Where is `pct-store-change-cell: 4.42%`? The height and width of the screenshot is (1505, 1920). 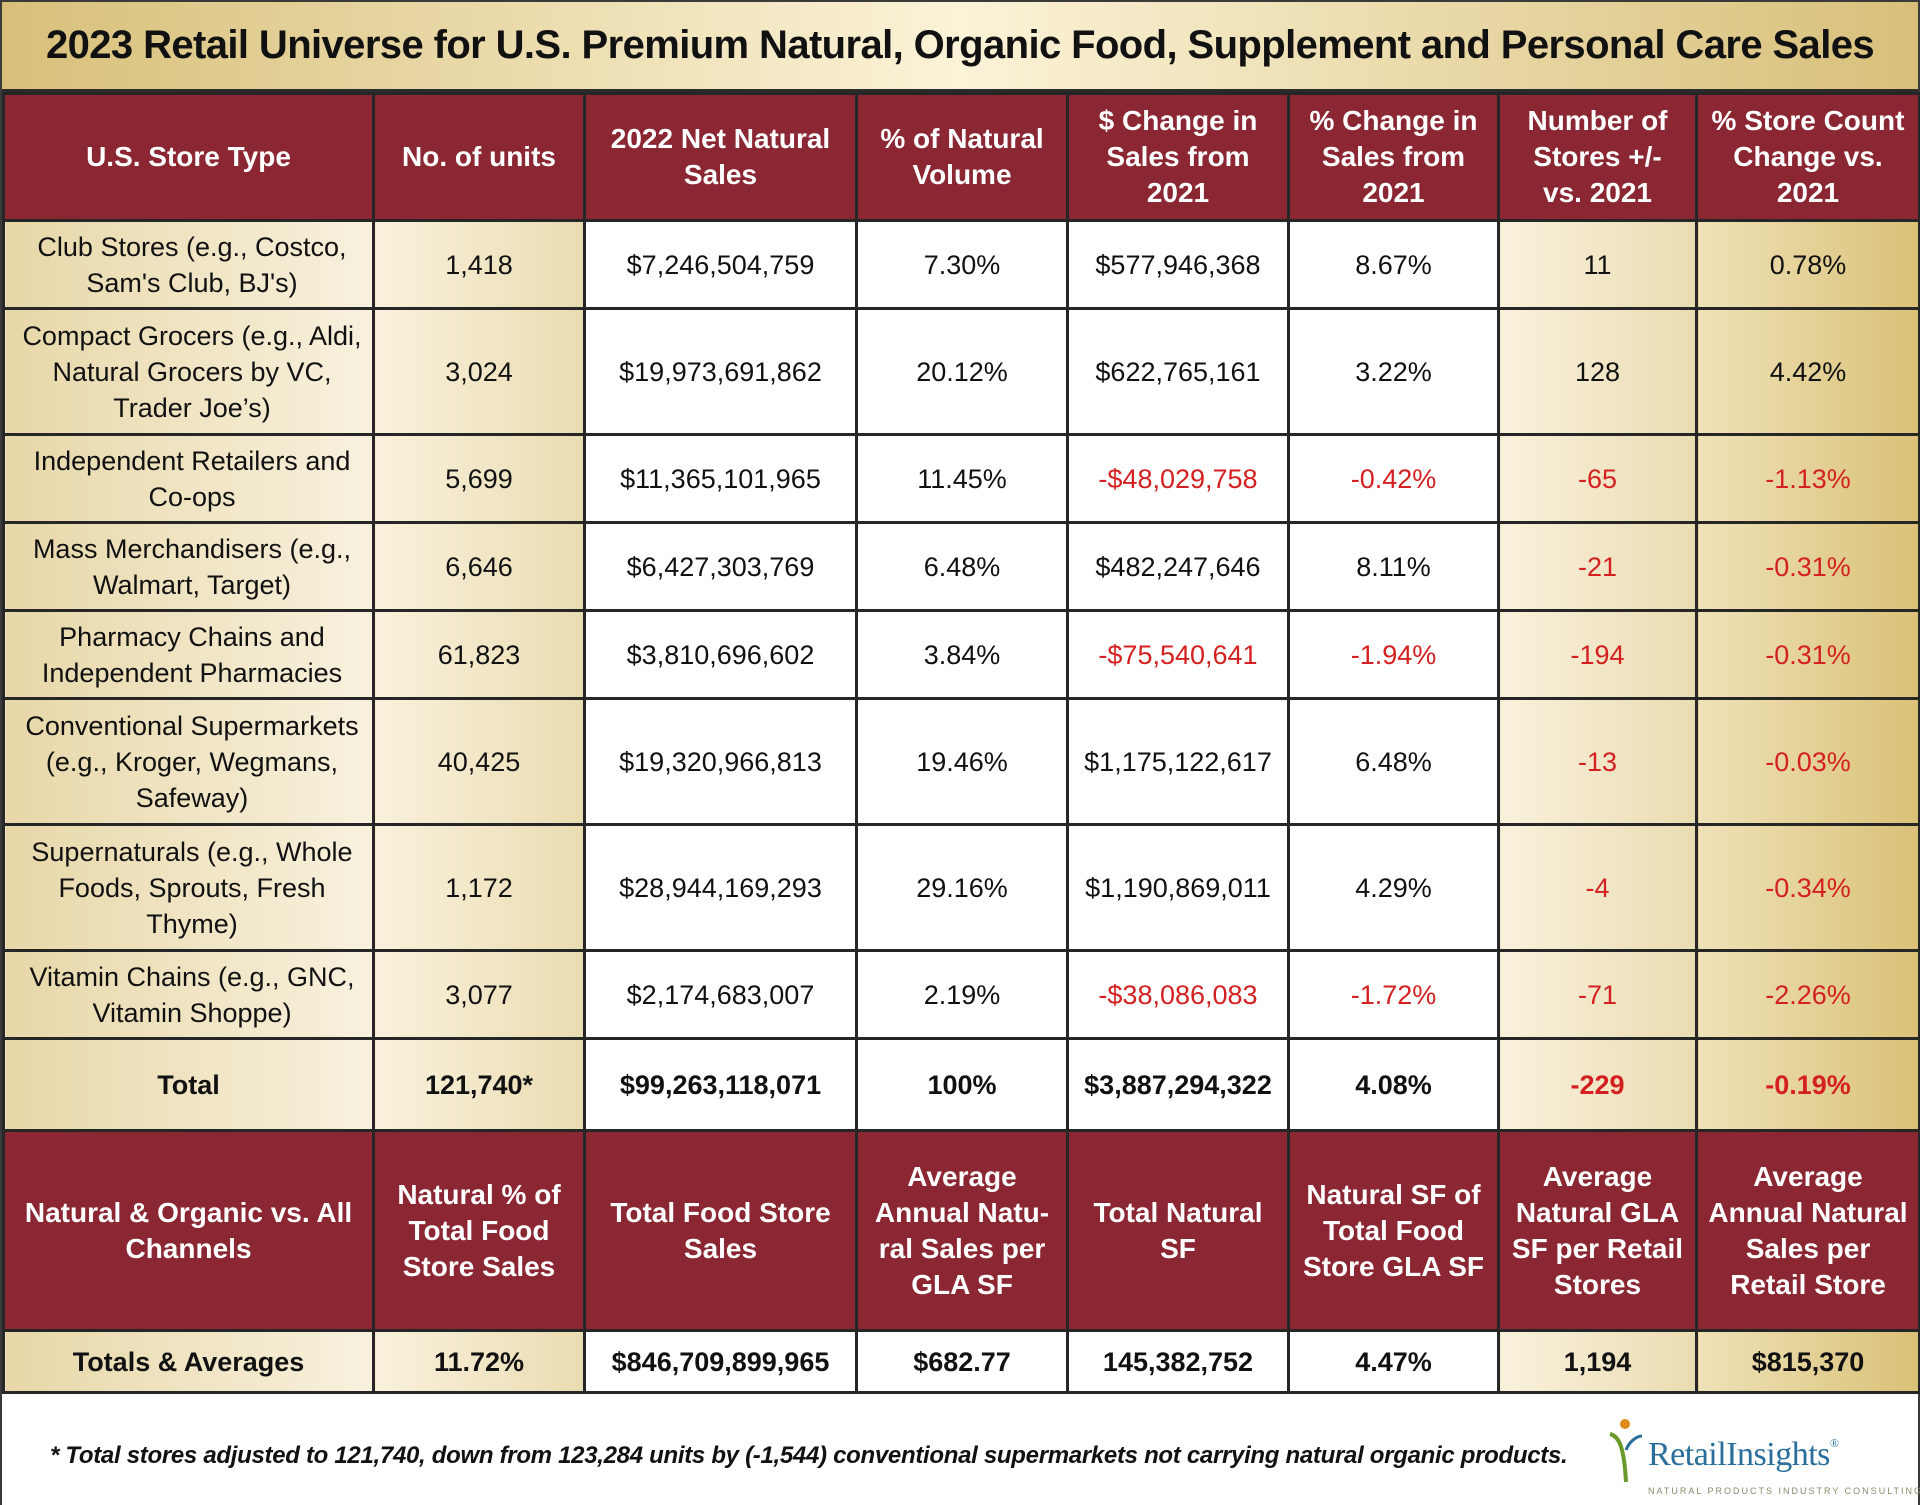
pct-store-change-cell: 4.42% is located at coordinates (1807, 371).